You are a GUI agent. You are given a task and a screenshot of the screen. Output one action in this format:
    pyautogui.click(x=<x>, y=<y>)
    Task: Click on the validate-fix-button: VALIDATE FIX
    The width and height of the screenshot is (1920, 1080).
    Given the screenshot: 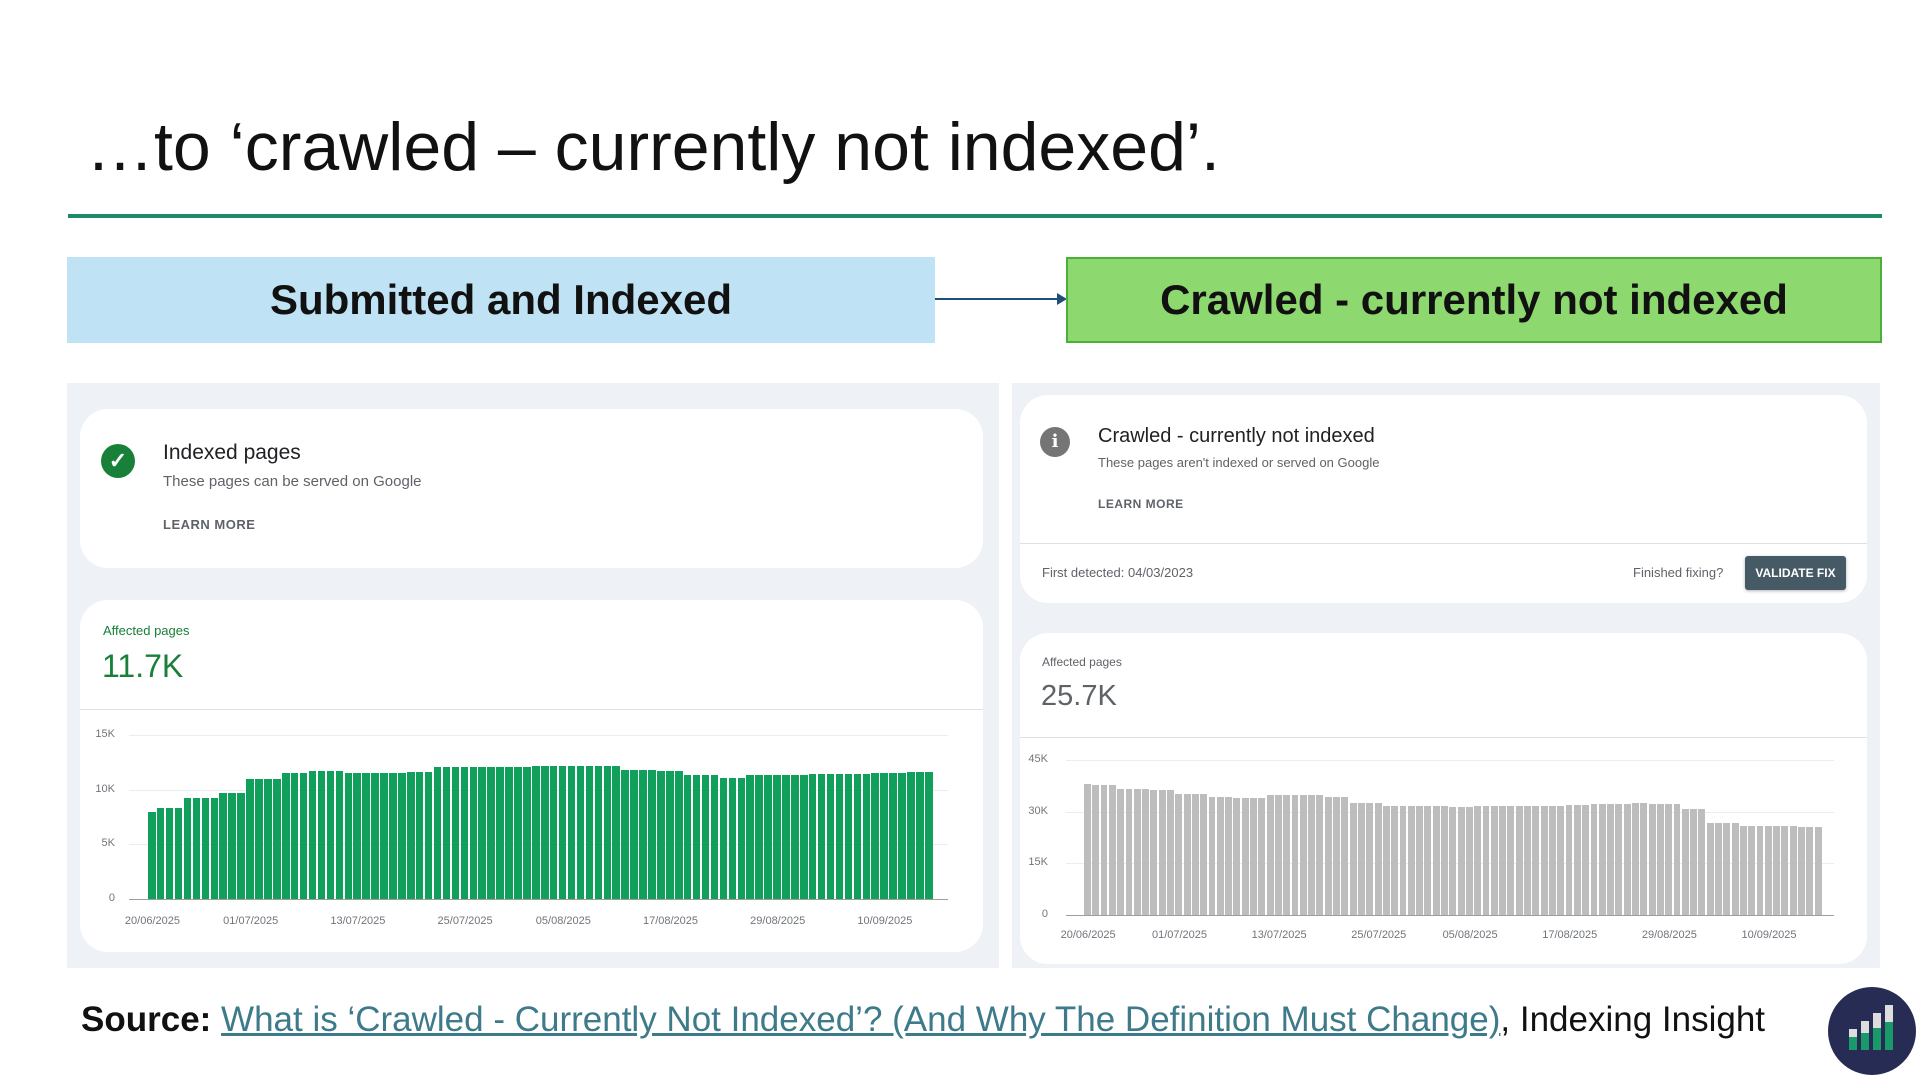 What is the action you would take?
    pyautogui.click(x=1795, y=573)
    